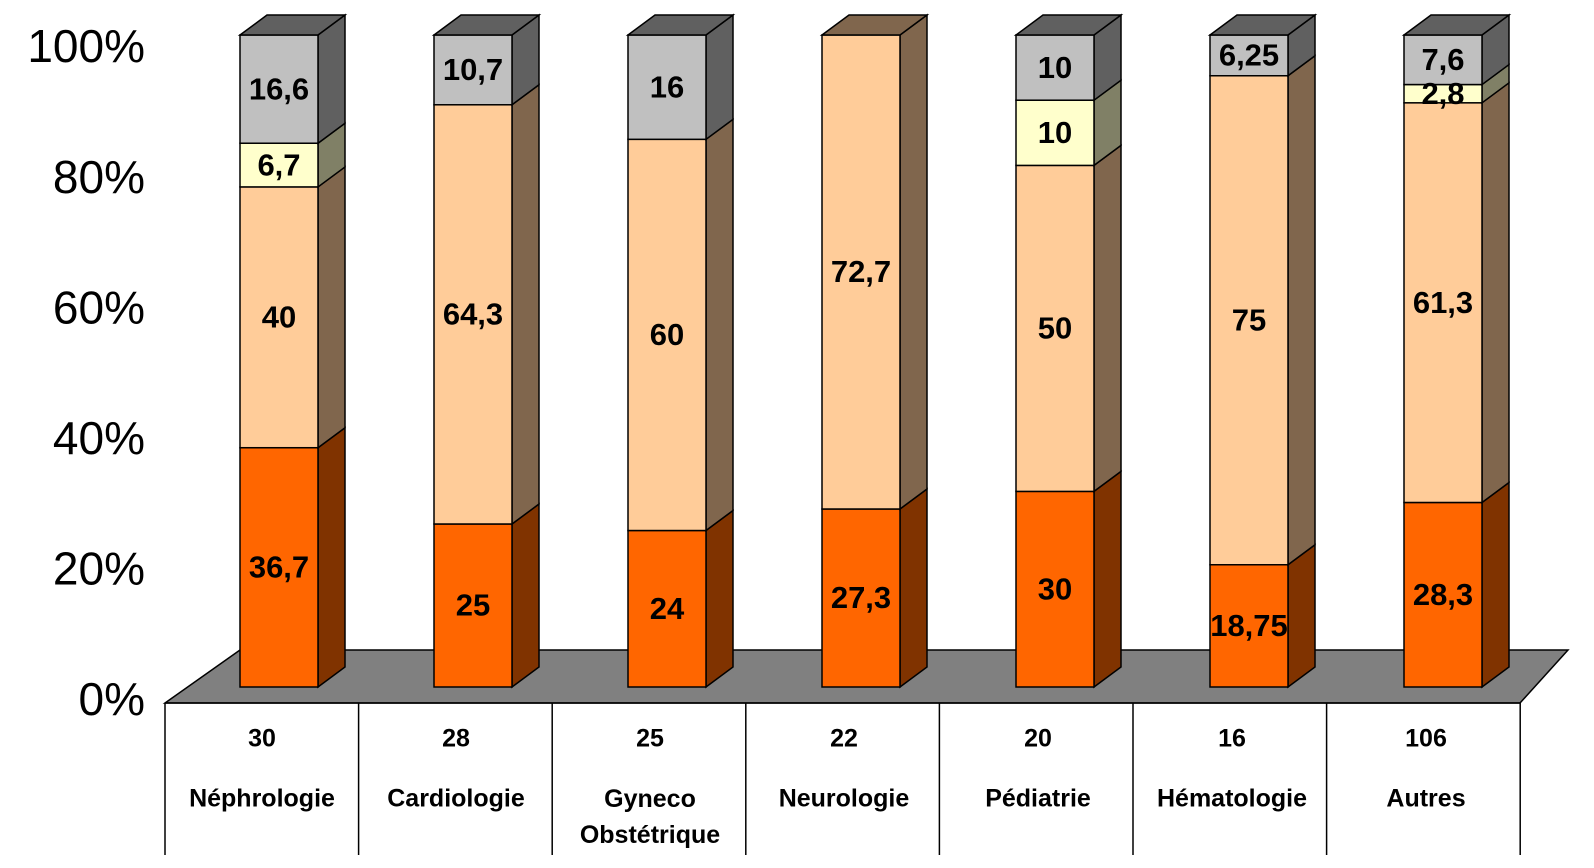 The height and width of the screenshot is (868, 1594). Describe the element at coordinates (1425, 799) in the screenshot. I see `category-label: Autres` at that location.